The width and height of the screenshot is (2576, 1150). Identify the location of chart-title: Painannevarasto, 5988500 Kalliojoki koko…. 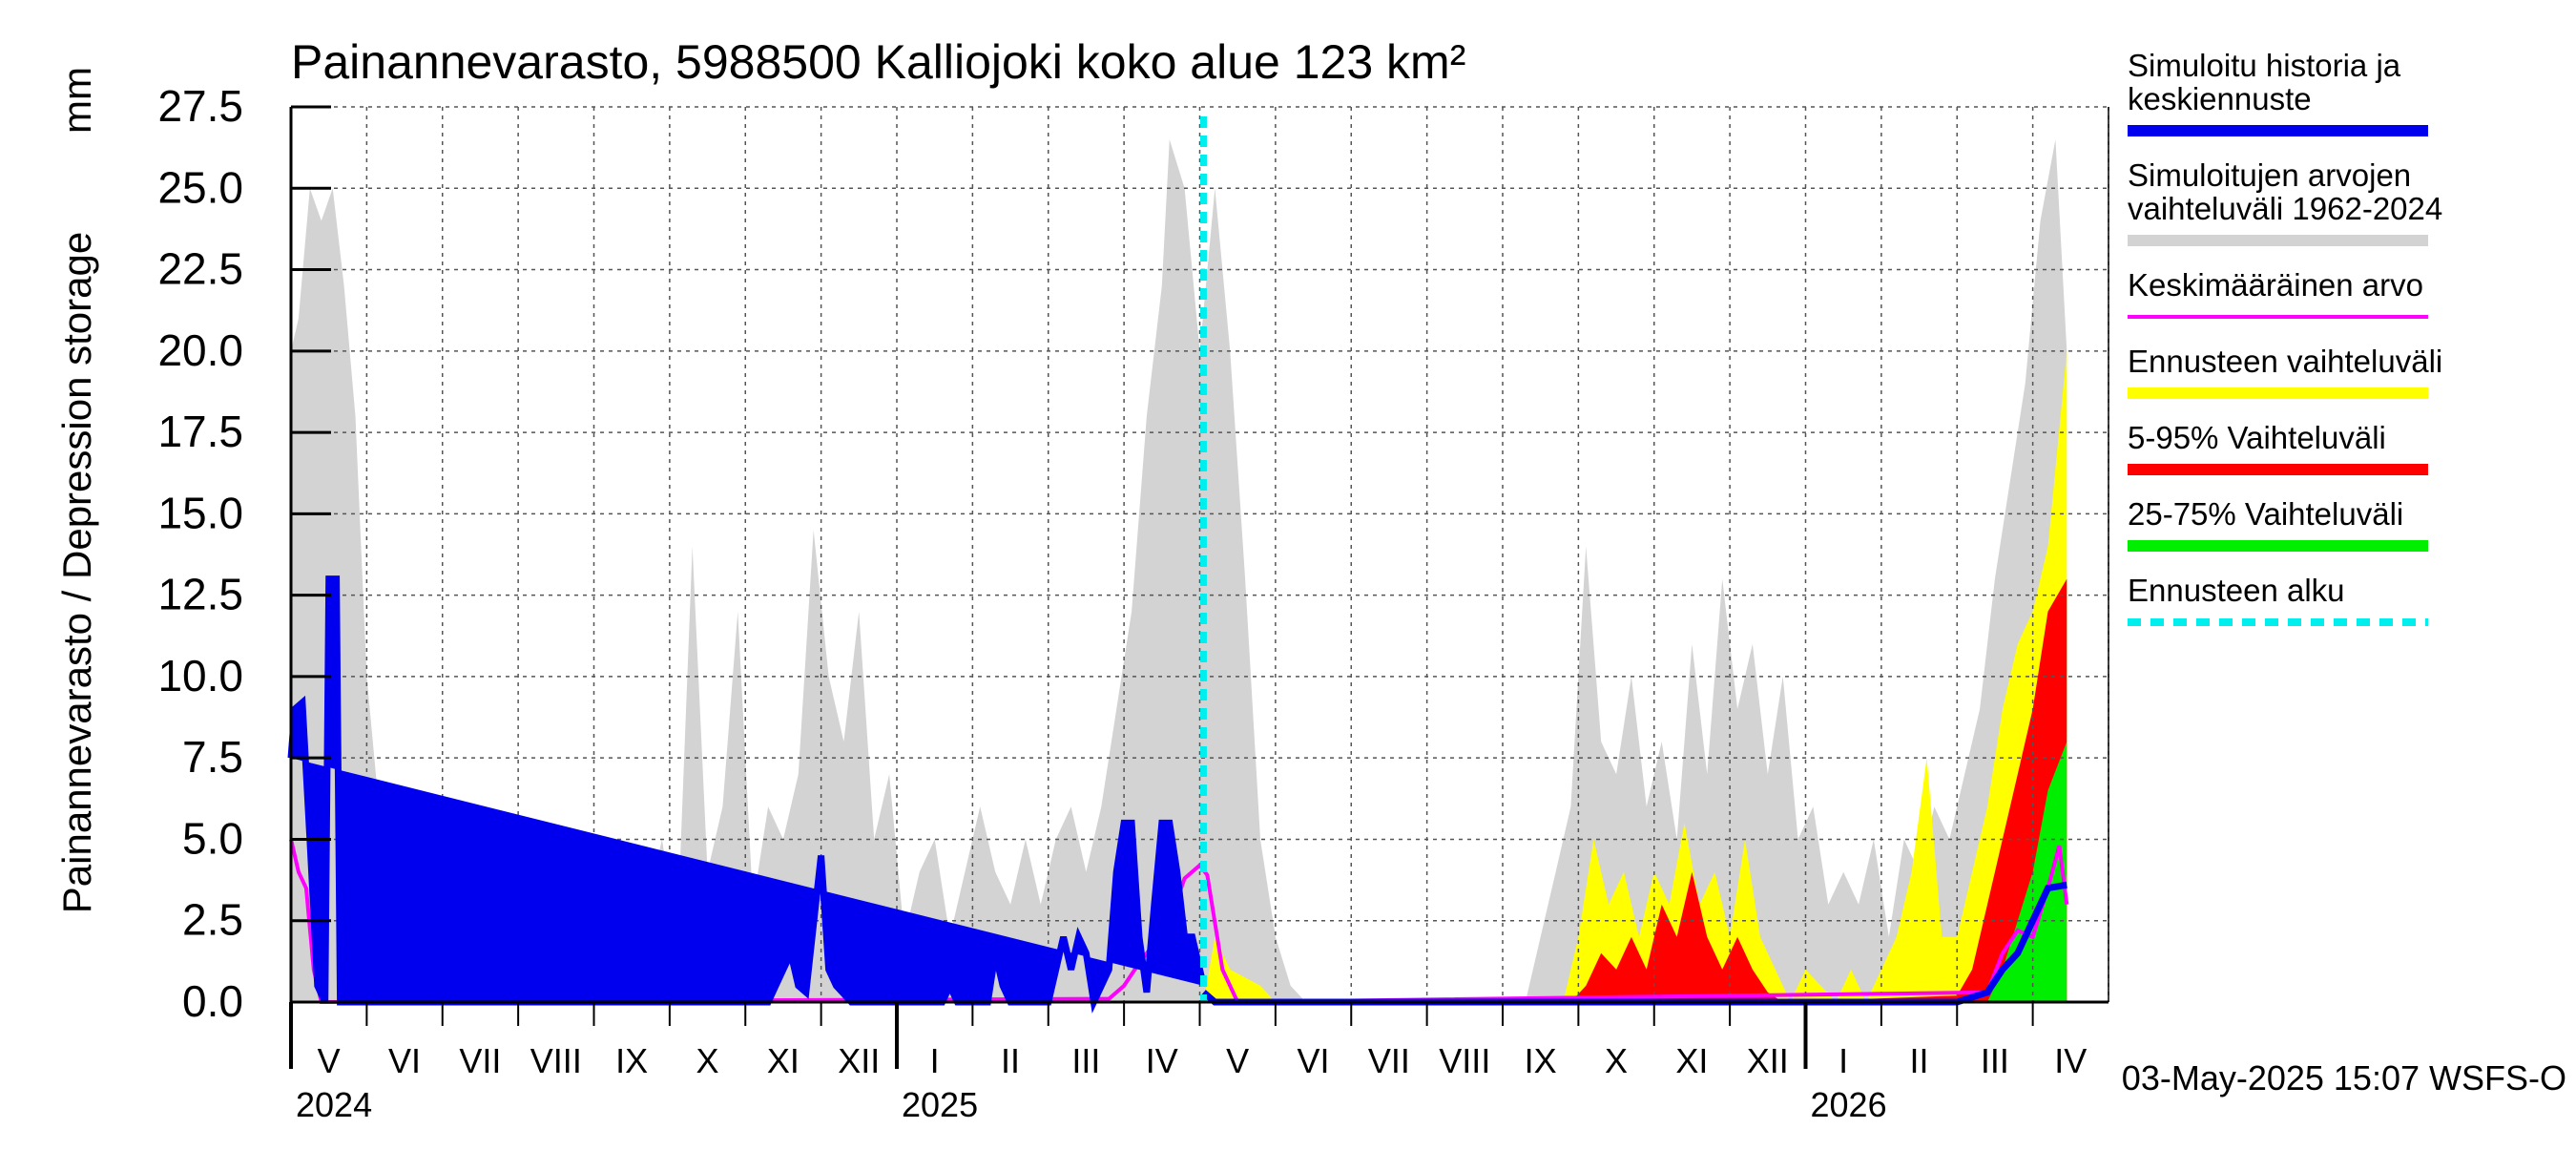
(878, 62).